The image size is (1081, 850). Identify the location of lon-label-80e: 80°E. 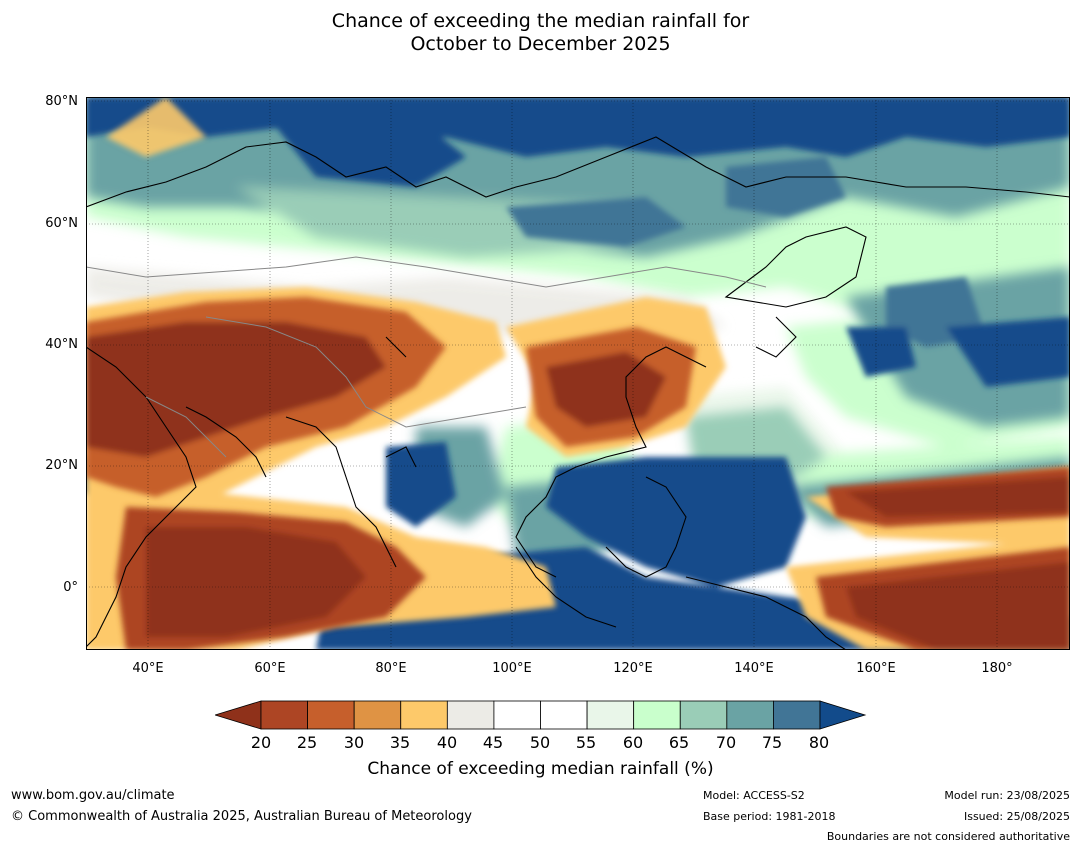
(391, 668).